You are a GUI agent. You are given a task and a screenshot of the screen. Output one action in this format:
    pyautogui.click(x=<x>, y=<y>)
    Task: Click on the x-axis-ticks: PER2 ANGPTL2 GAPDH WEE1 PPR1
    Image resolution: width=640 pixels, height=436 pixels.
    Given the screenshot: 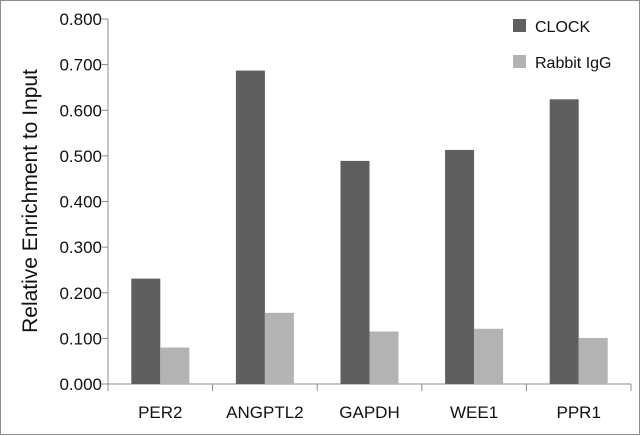 What is the action you would take?
    pyautogui.click(x=369, y=403)
    